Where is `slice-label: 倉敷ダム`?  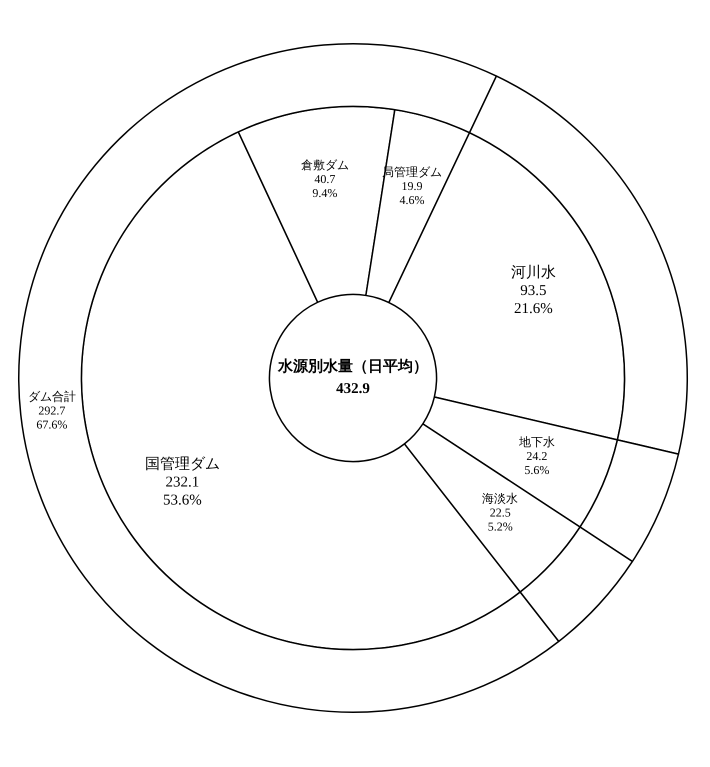
slice-label: 倉敷ダム is located at coordinates (324, 165).